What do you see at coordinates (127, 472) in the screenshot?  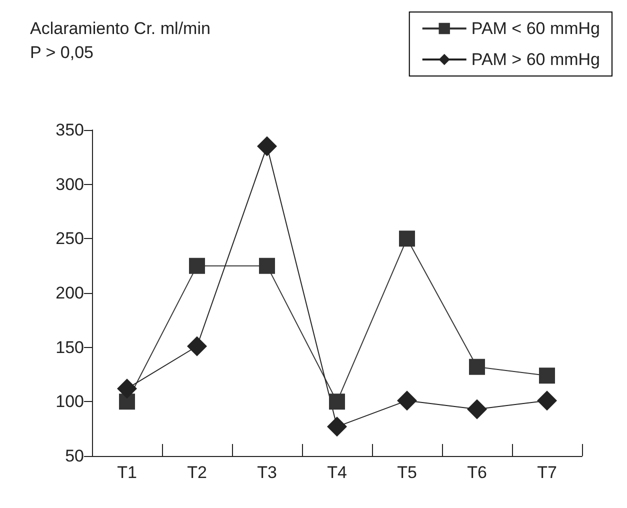 I see `x-tick-label: T1` at bounding box center [127, 472].